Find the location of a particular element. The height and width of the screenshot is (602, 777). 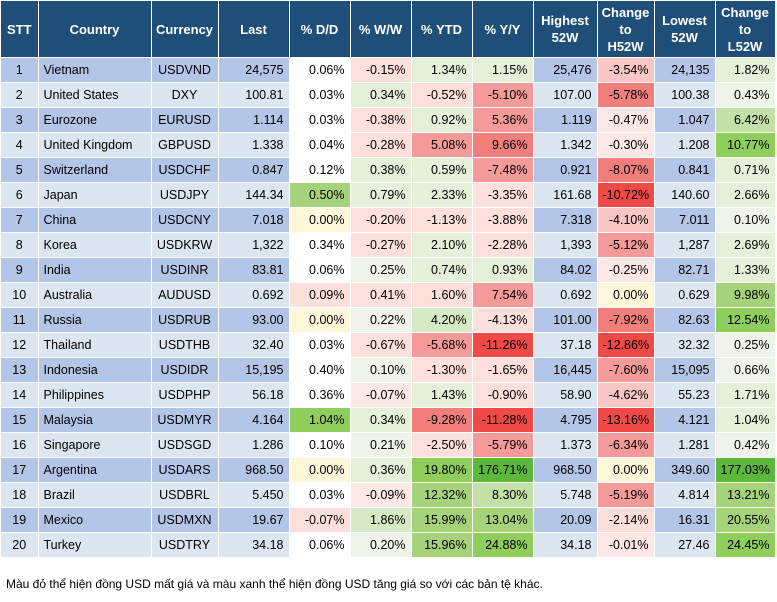

cell-currency: USDKRW is located at coordinates (185, 245).